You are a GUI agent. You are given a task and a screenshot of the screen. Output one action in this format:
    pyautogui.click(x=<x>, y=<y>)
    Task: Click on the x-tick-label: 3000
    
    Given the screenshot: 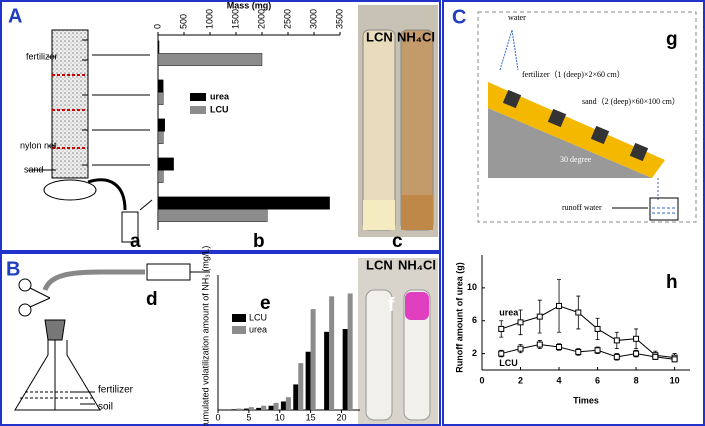 What is the action you would take?
    pyautogui.click(x=313, y=19)
    